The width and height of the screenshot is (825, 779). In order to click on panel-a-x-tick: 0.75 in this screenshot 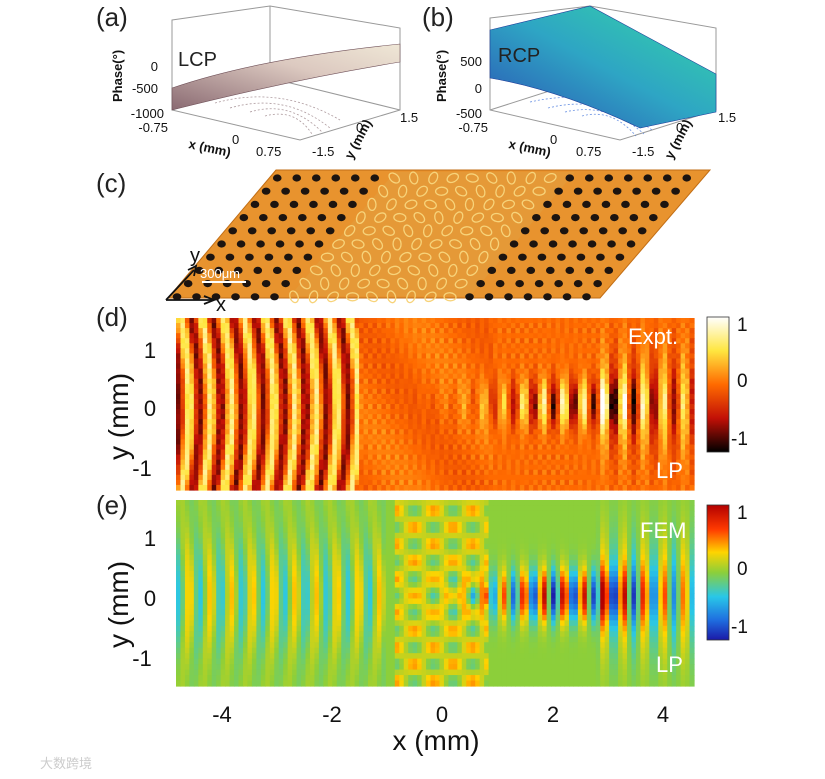, I will do `click(268, 151)`.